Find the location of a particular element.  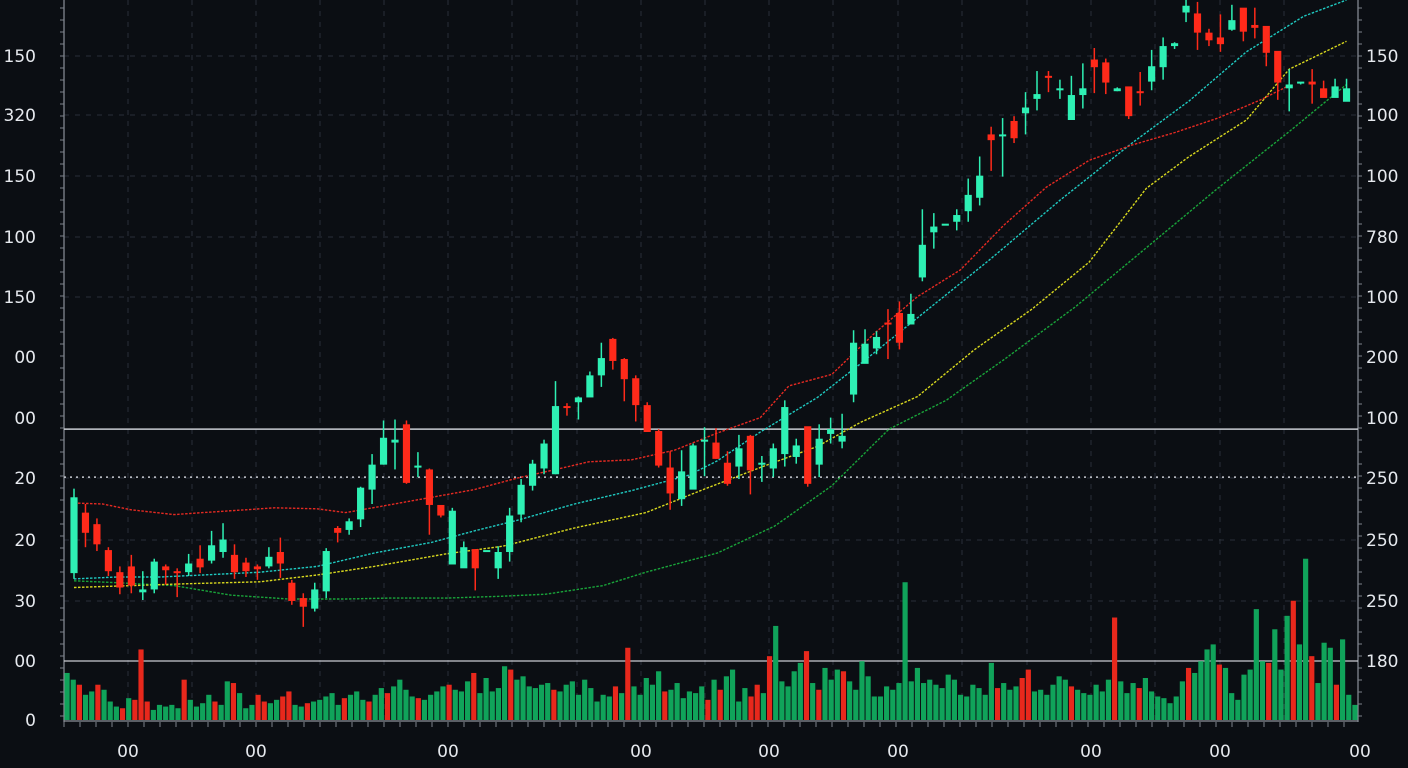

y-tick-label-left: 00 is located at coordinates (25, 419).